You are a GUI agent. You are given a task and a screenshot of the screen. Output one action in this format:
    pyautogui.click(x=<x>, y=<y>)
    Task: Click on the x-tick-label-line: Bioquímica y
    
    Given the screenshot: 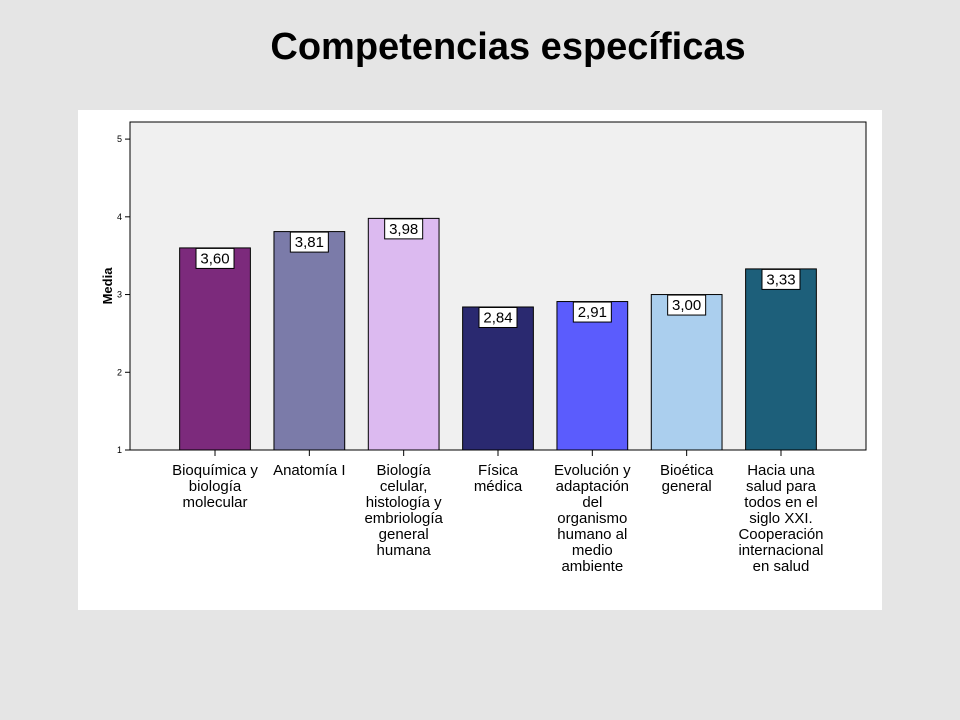 What is the action you would take?
    pyautogui.click(x=215, y=470)
    